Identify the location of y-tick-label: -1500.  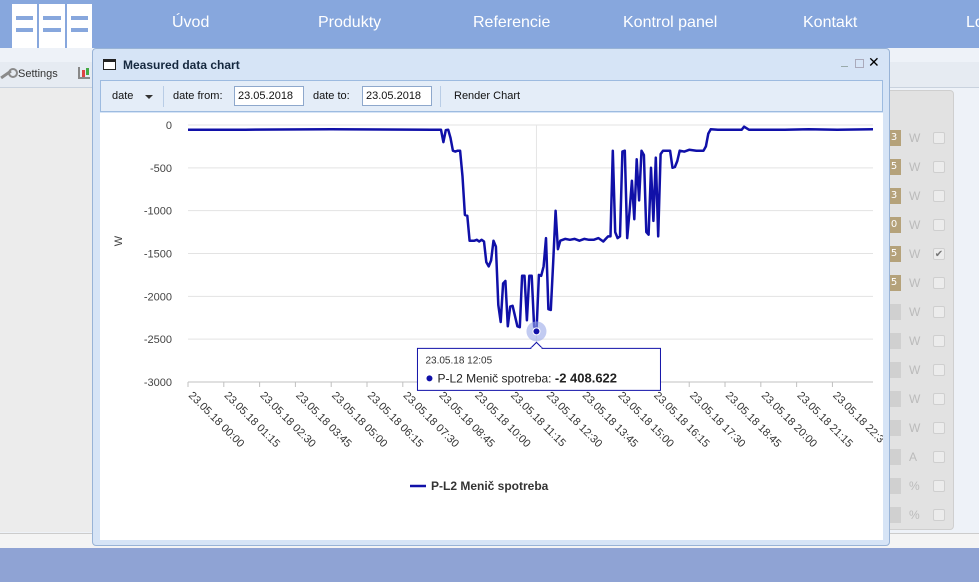
(158, 255).